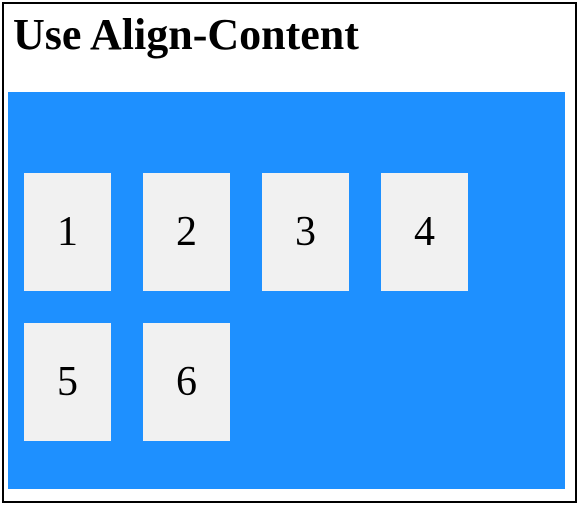 This screenshot has height=507, width=581. What do you see at coordinates (67, 232) in the screenshot?
I see `flex-item: 1` at bounding box center [67, 232].